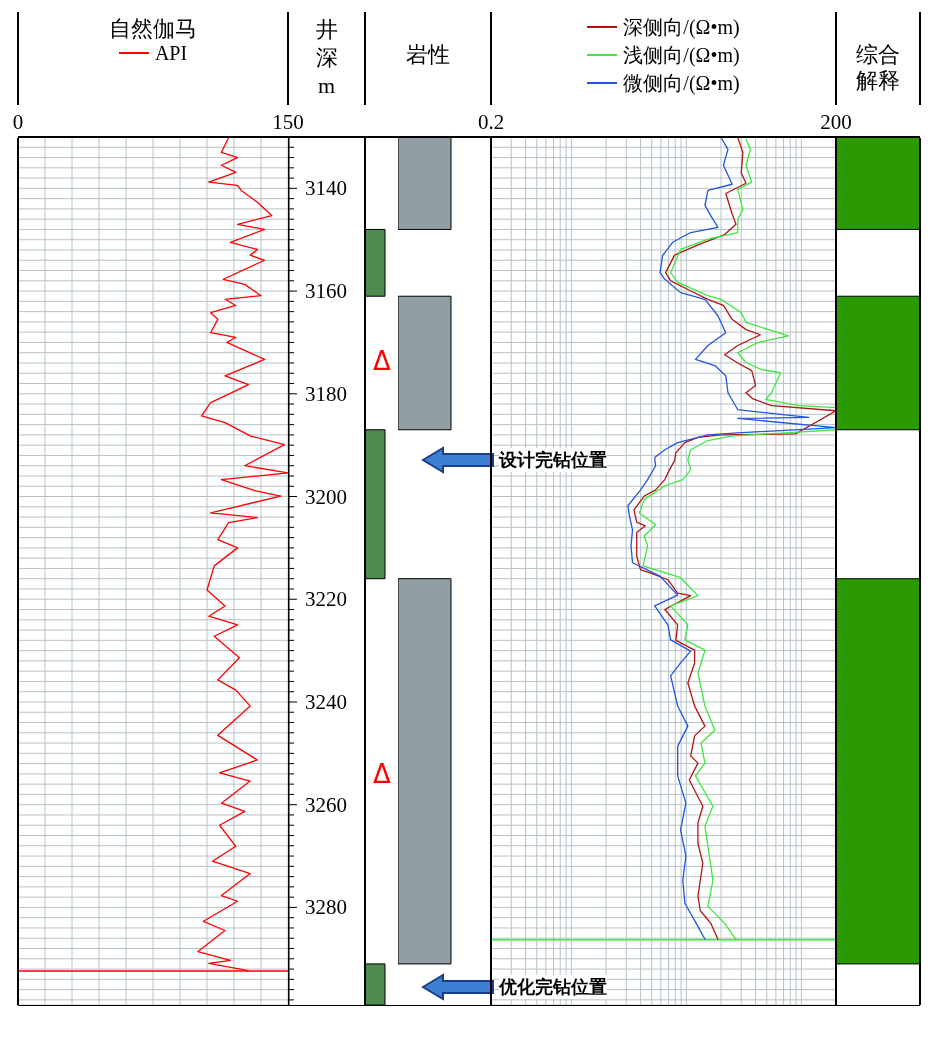  Describe the element at coordinates (681, 55) in the screenshot. I see `legend-label: 浅侧向/(Ω•m)` at that location.